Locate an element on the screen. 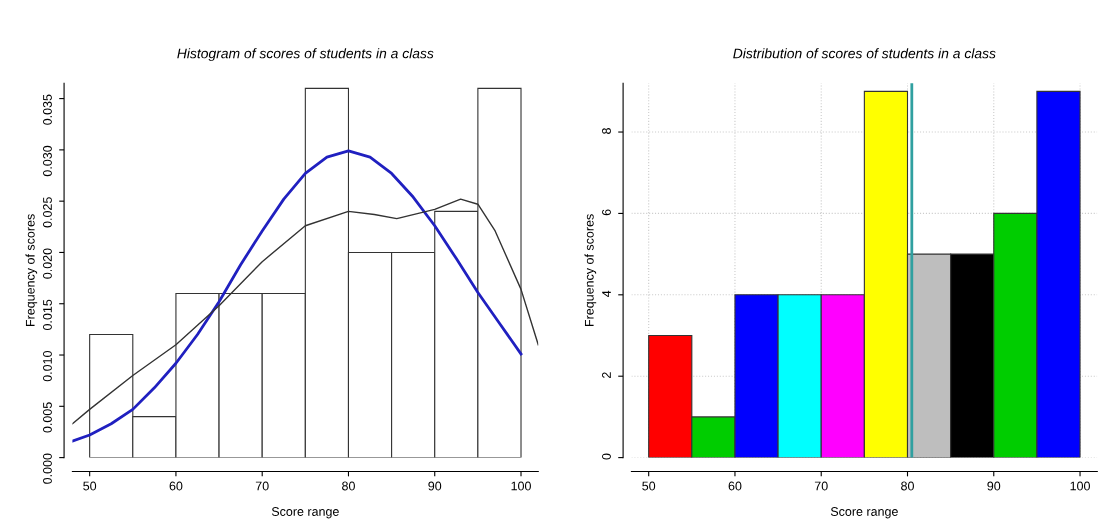 The width and height of the screenshot is (1114, 520). y-tick-label: 0.015 is located at coordinates (47, 314).